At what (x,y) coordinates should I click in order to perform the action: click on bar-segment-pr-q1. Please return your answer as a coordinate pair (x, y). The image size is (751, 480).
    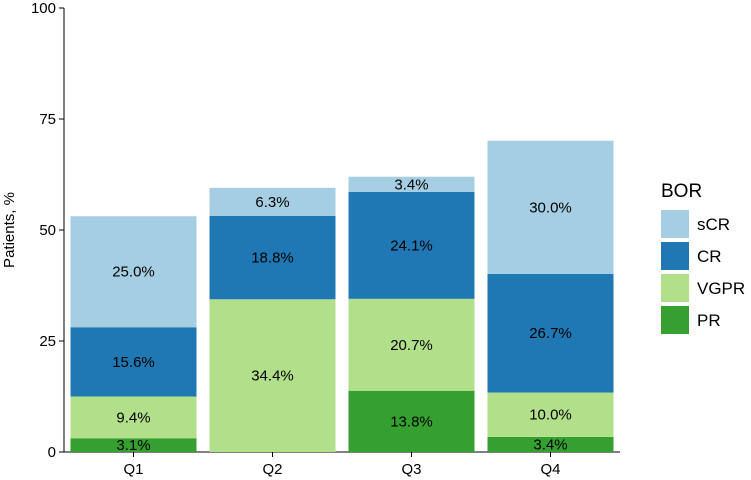
    Looking at the image, I should click on (133, 445).